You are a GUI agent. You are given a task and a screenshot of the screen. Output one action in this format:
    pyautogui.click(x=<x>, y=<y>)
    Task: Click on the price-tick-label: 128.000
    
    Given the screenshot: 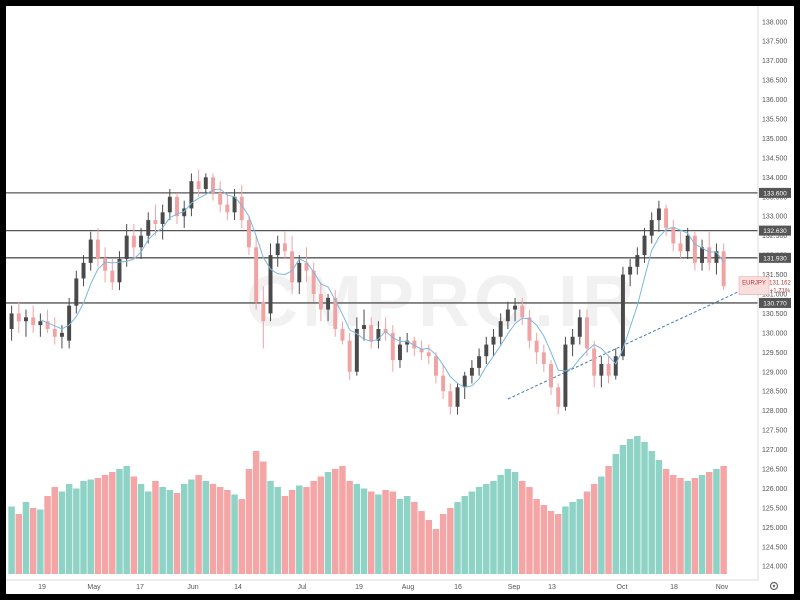 What is the action you would take?
    pyautogui.click(x=774, y=411)
    